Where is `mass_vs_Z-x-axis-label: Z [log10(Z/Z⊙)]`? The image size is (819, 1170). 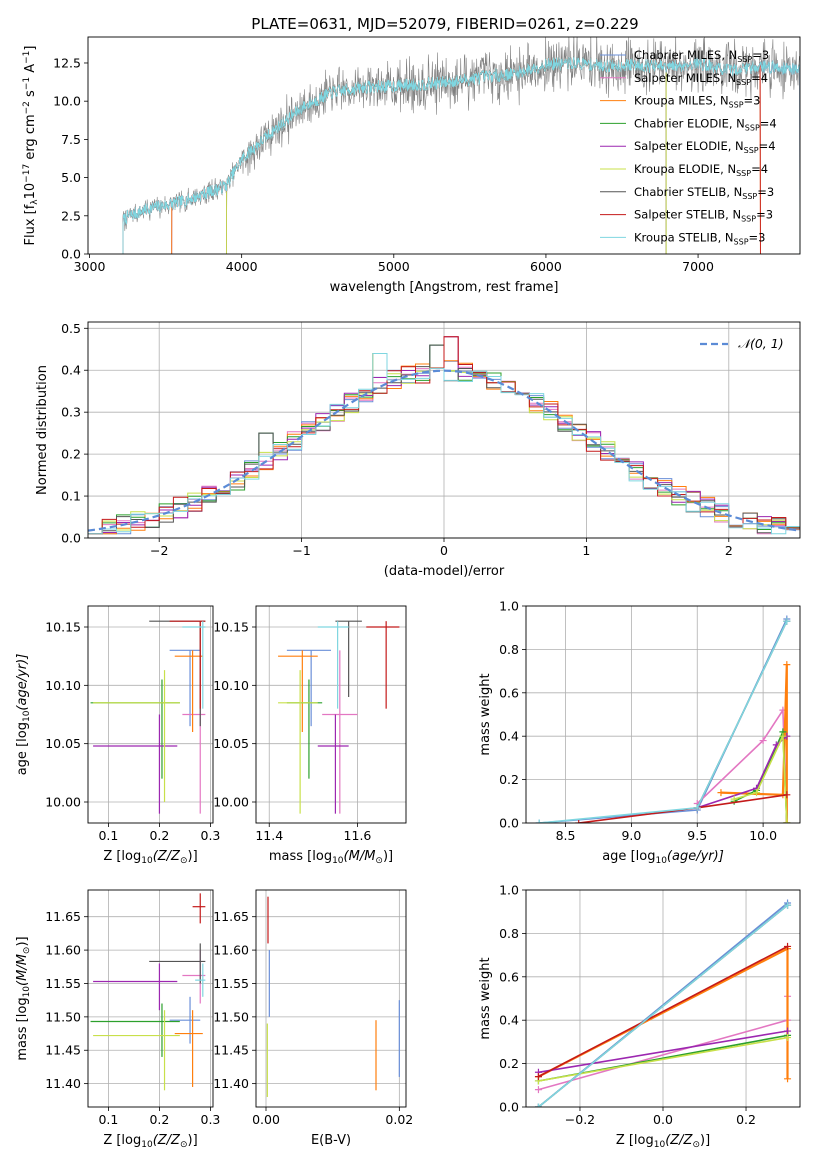 mass_vs_Z-x-axis-label: Z [log10(Z/Z⊙)] is located at coordinates (150, 1141).